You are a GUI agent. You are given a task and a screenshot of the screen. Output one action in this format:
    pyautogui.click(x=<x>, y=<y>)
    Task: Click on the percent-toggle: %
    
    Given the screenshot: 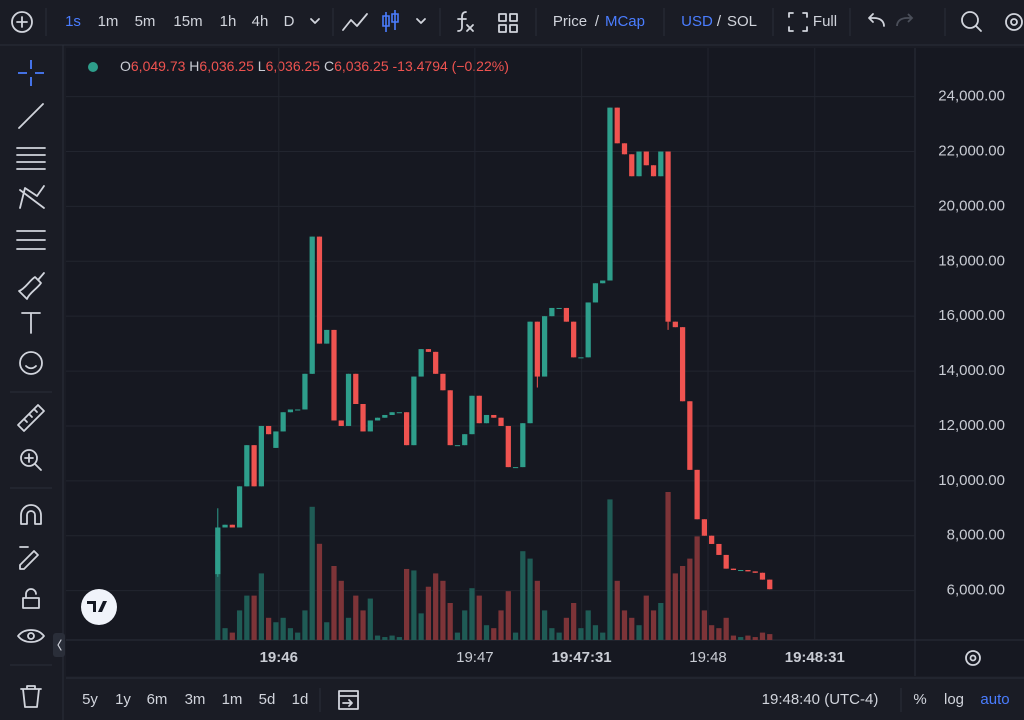 What is the action you would take?
    pyautogui.click(x=919, y=699)
    